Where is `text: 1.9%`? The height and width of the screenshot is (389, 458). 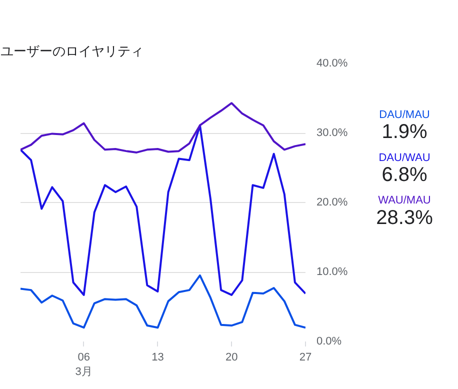
text: 1.9% is located at coordinates (405, 132).